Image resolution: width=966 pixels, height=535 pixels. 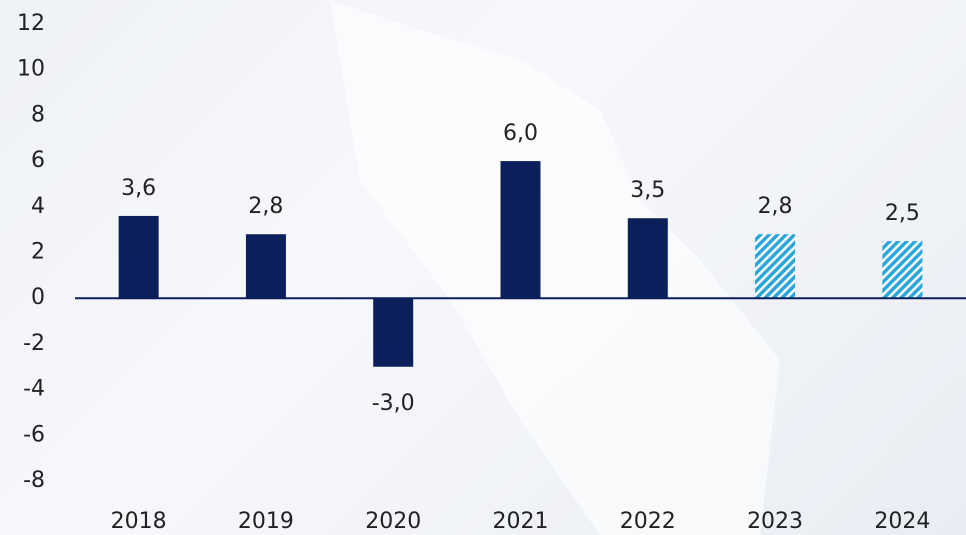 I want to click on value-label: 3,6, so click(x=138, y=188).